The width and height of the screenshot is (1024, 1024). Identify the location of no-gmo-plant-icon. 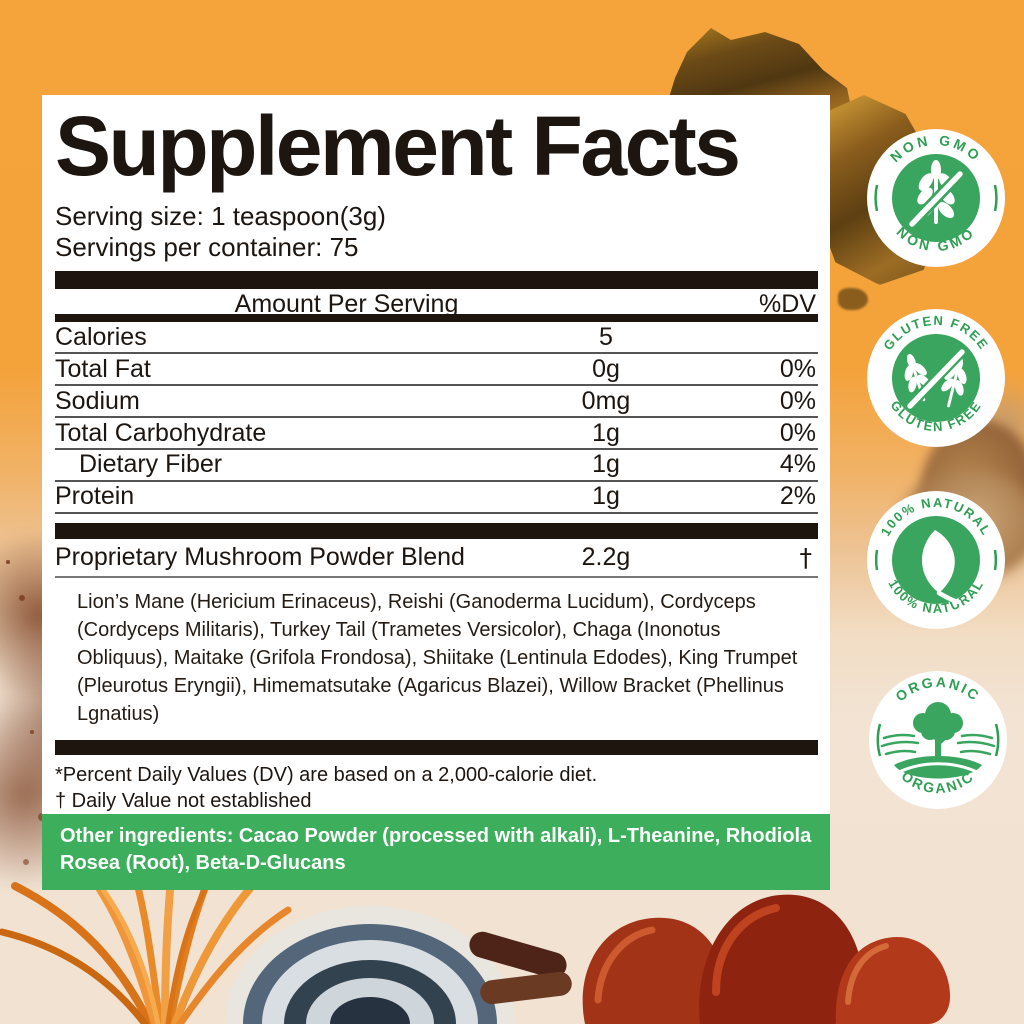
(936, 195).